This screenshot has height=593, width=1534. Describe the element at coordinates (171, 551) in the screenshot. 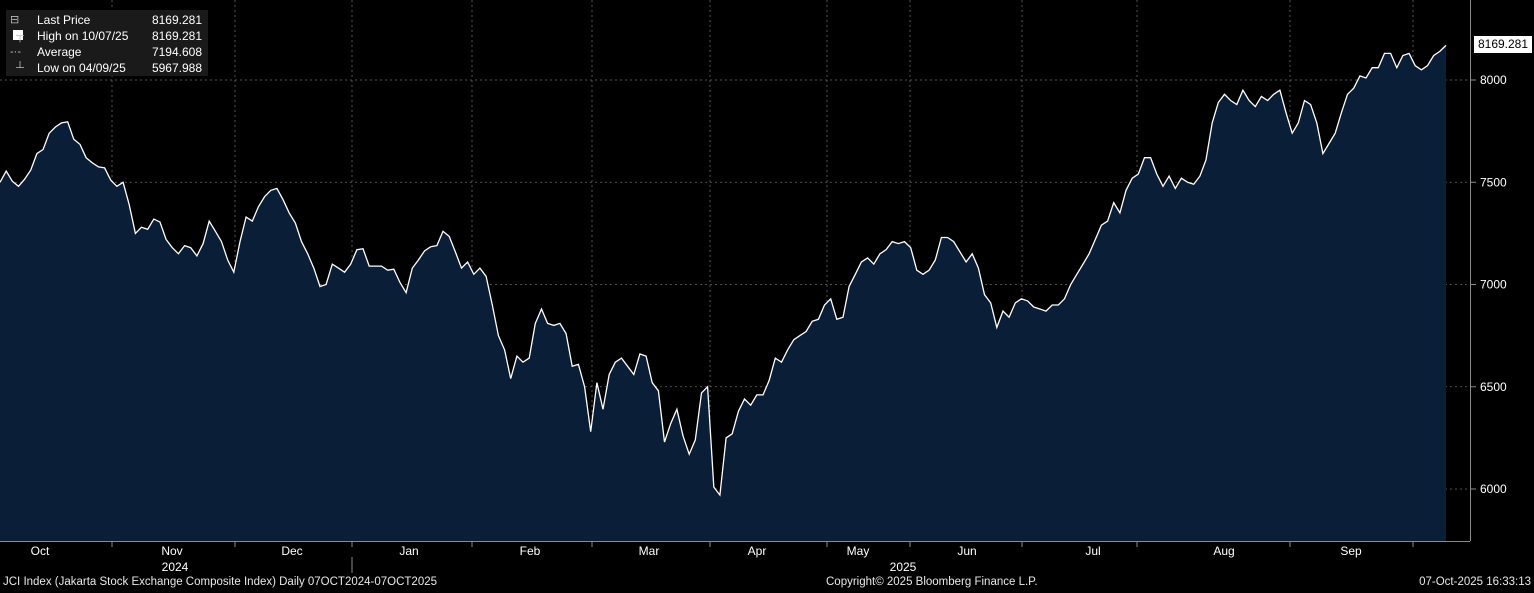

I see `x-month-label: Nov` at that location.